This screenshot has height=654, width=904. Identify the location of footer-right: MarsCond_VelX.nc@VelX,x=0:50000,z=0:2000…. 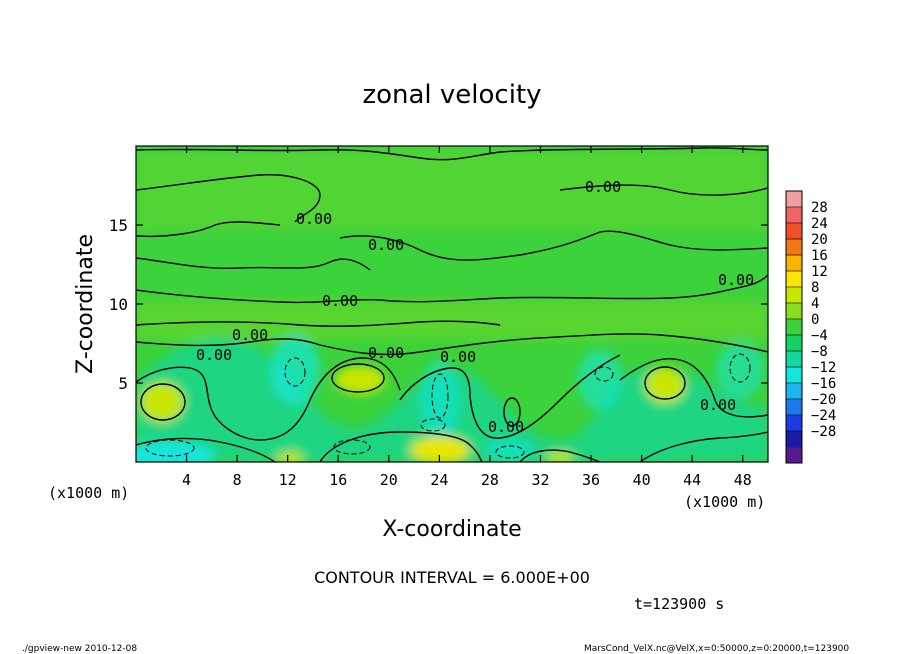
(716, 649).